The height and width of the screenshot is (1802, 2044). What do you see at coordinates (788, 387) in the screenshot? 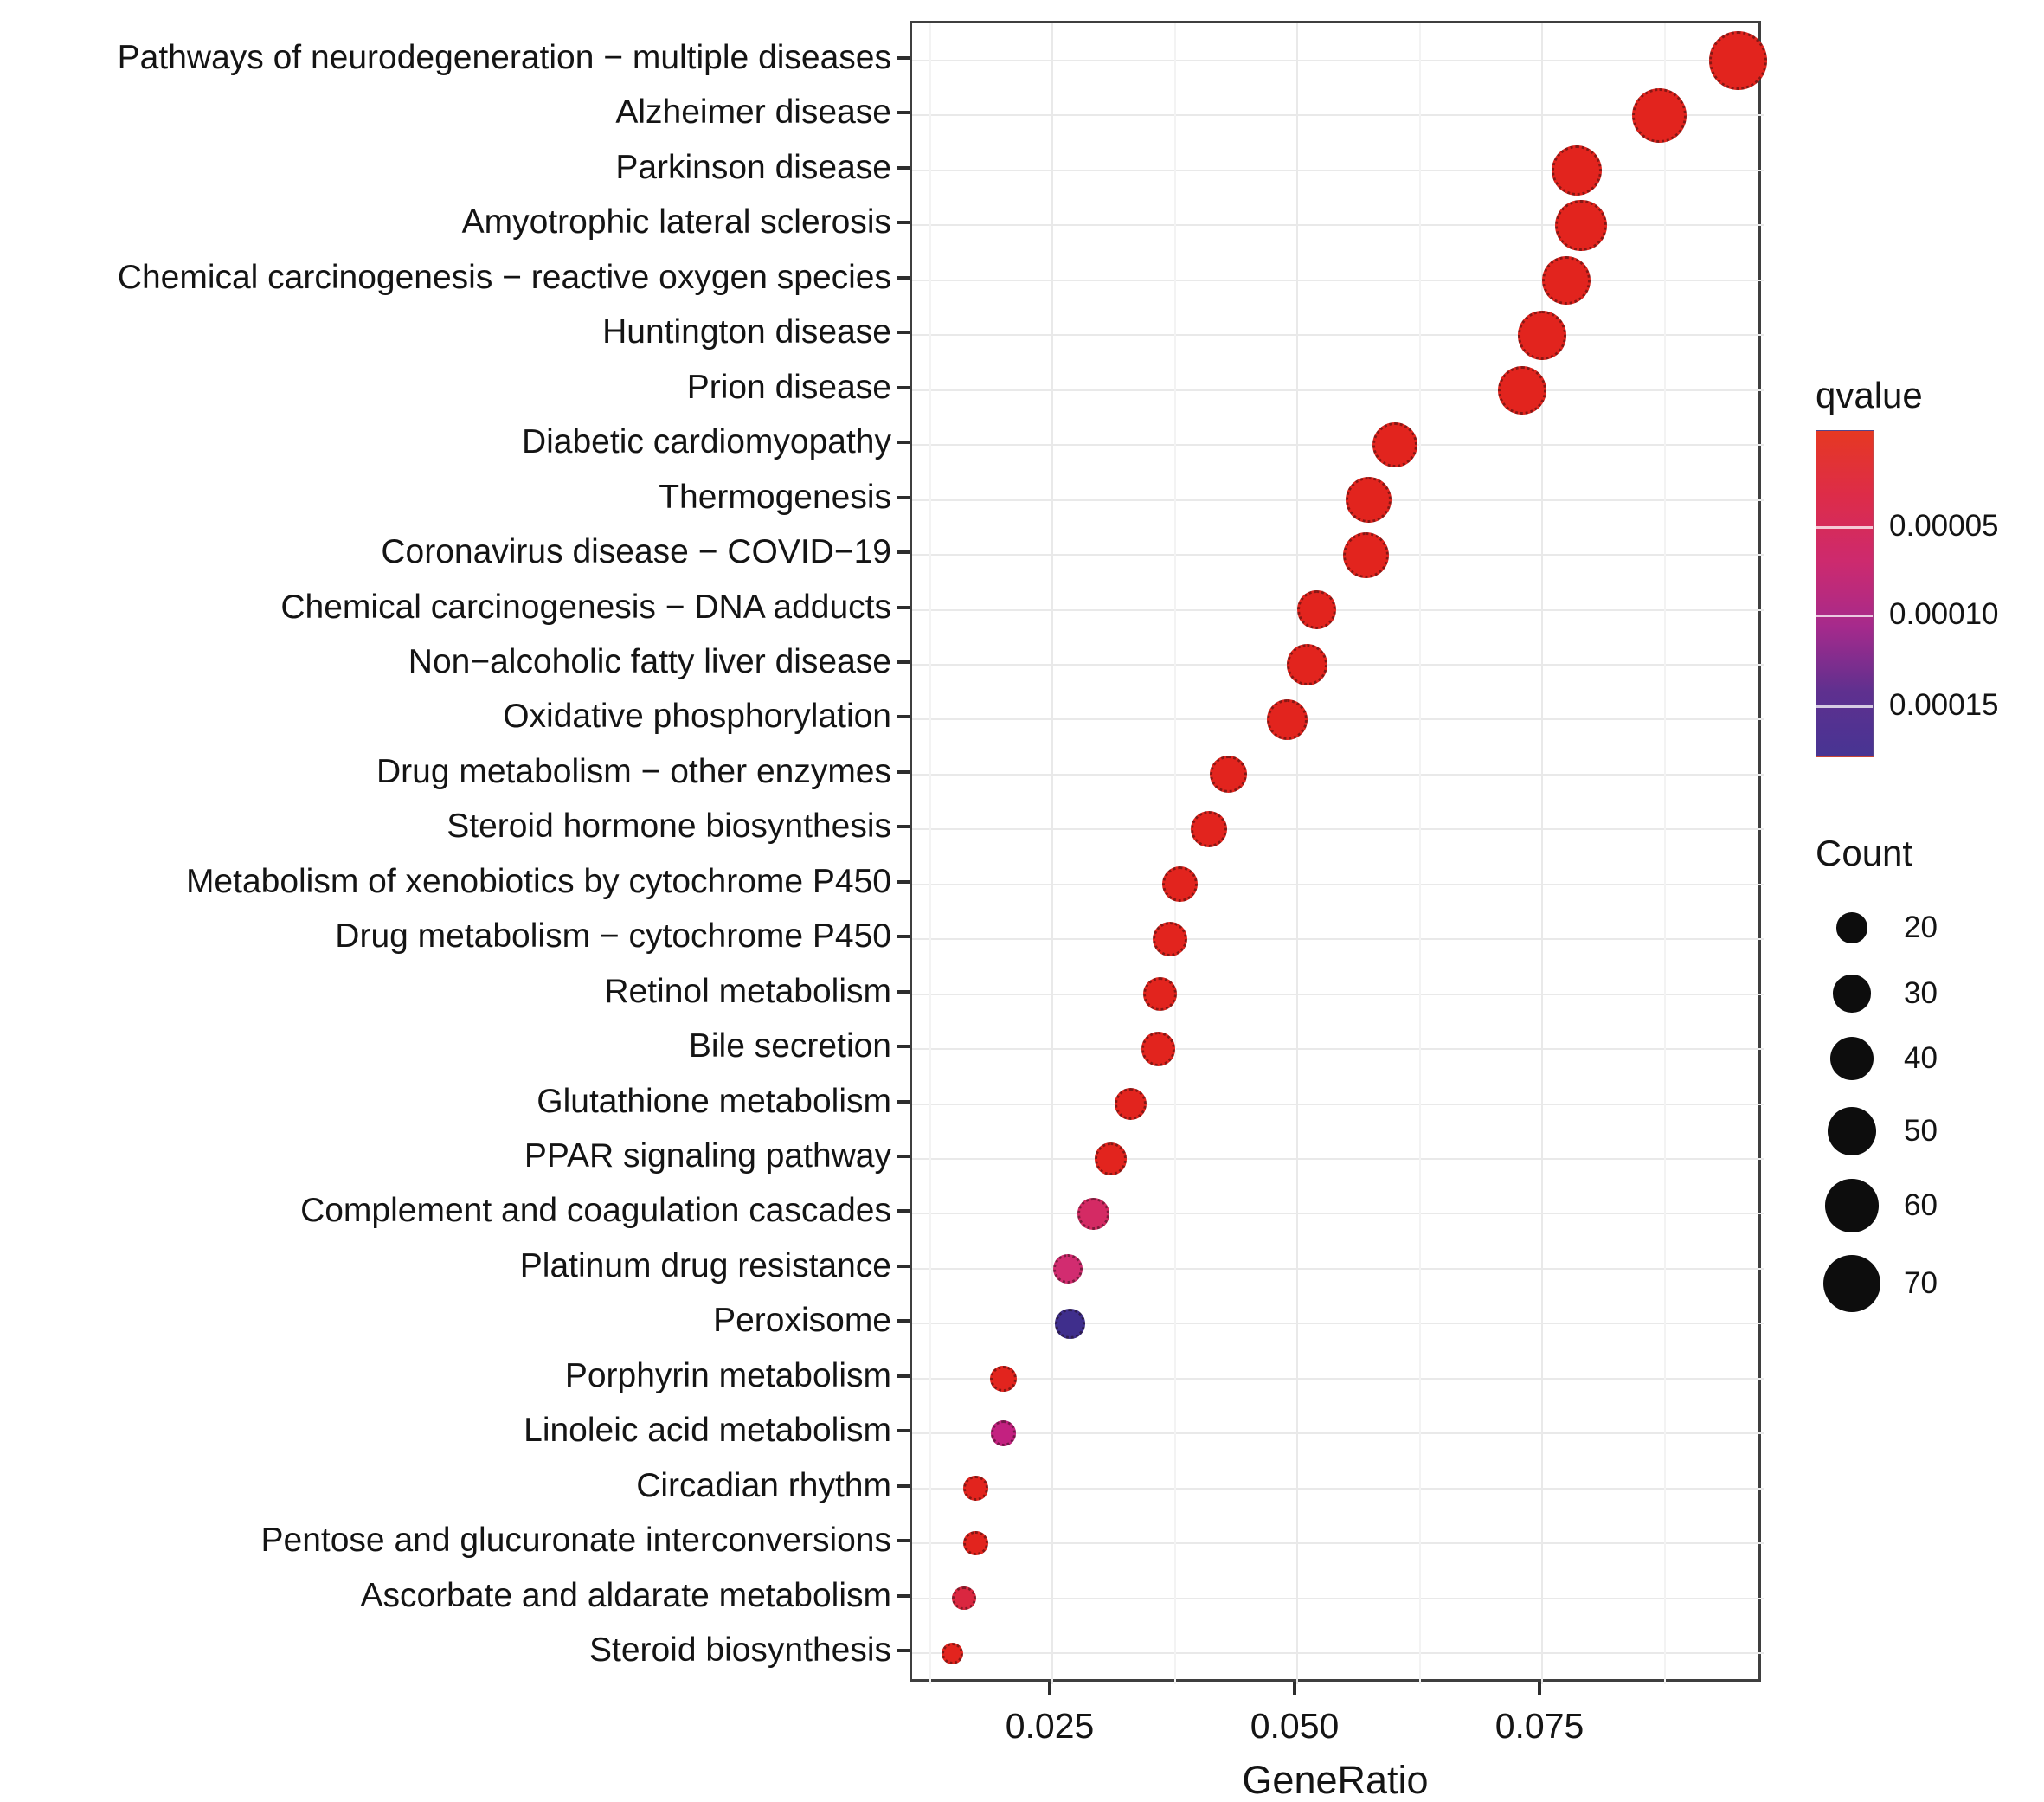
I see `y-axis-label: Prion disease` at bounding box center [788, 387].